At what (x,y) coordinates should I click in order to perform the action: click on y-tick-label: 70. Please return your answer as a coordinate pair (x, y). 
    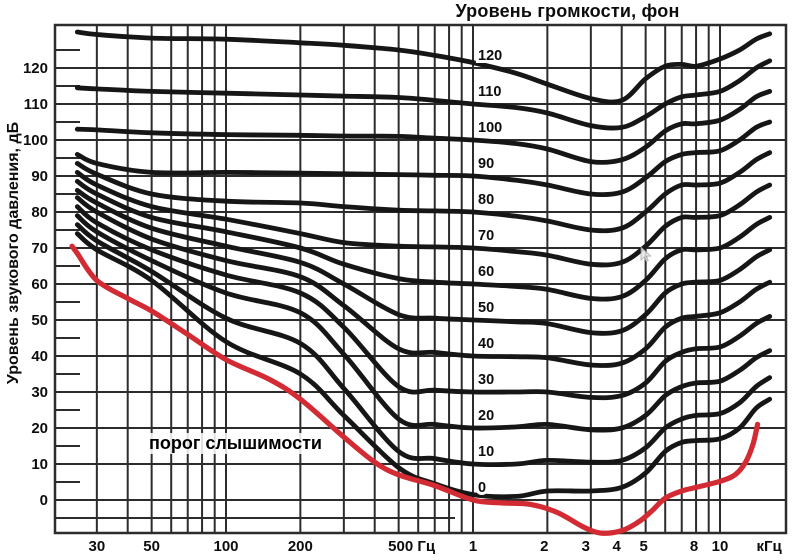
    Looking at the image, I should click on (39, 248).